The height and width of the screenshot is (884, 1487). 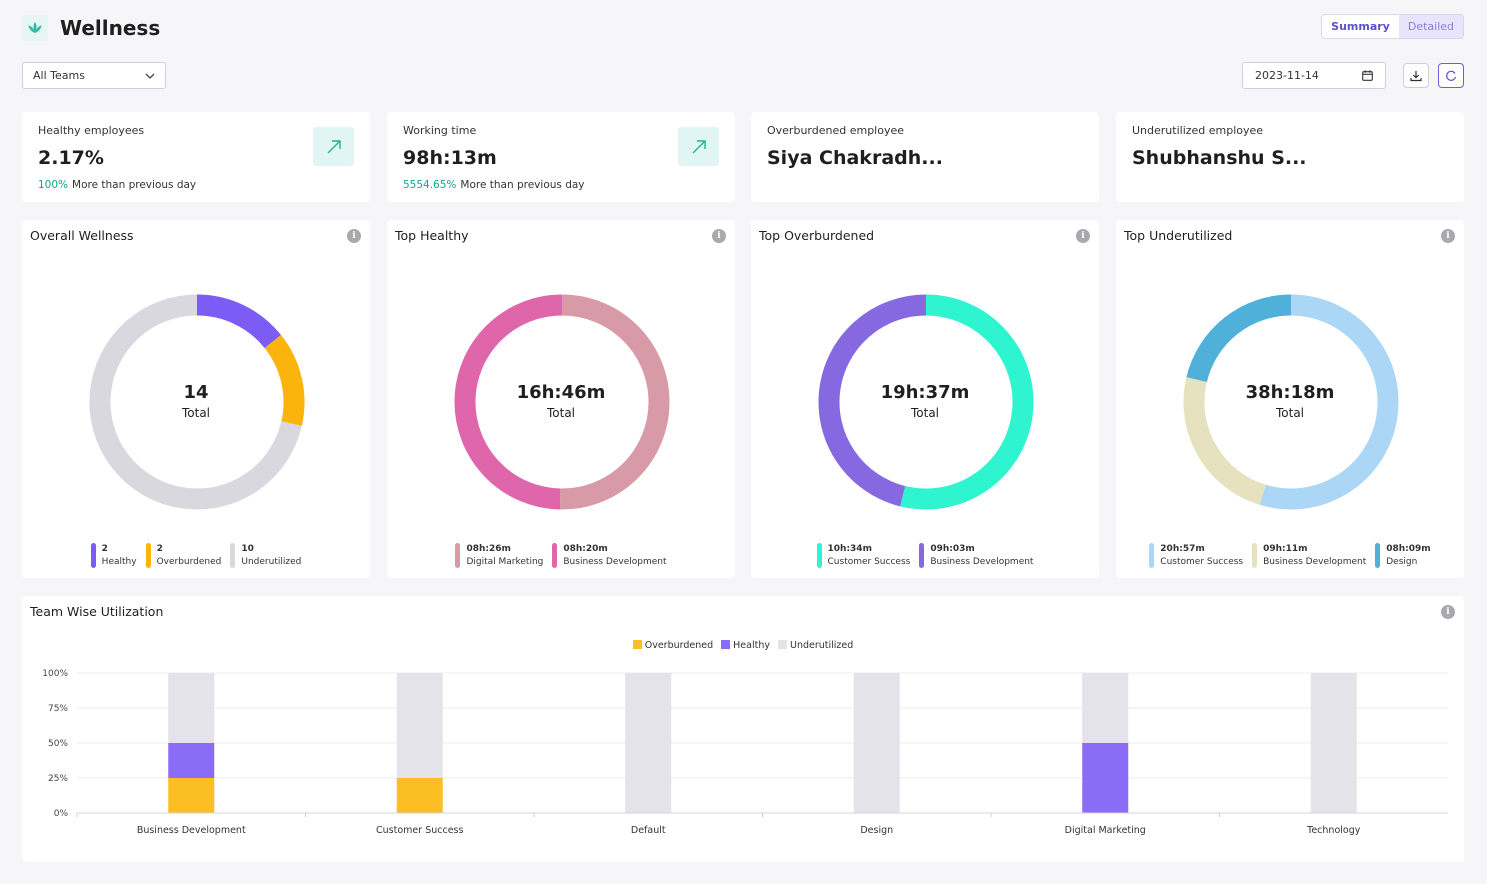 I want to click on legend-text: 08h:20m Business Development, so click(x=614, y=555).